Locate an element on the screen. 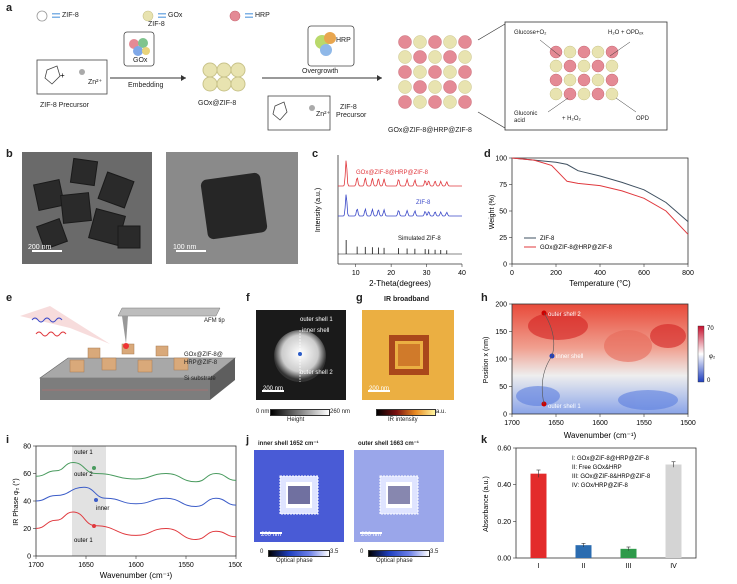 Image resolution: width=737 pixels, height=584 pixels. substrate-label: Si substrate is located at coordinates (200, 379).